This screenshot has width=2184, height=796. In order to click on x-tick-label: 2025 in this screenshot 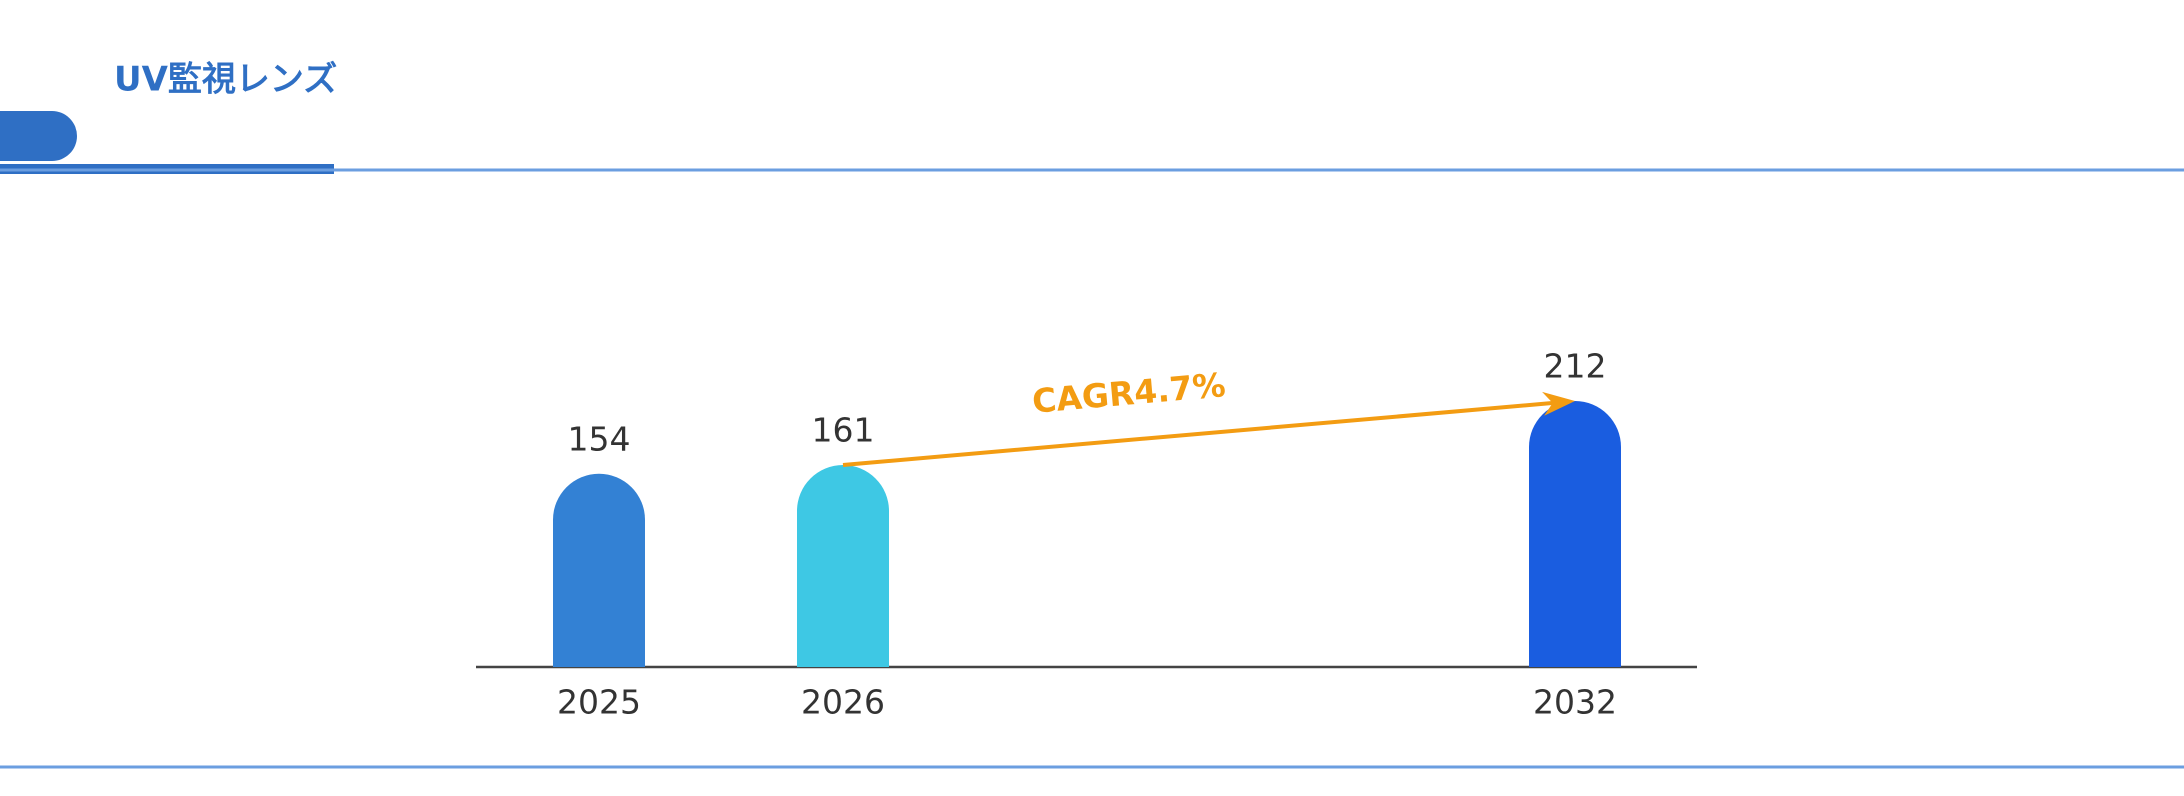, I will do `click(599, 702)`.